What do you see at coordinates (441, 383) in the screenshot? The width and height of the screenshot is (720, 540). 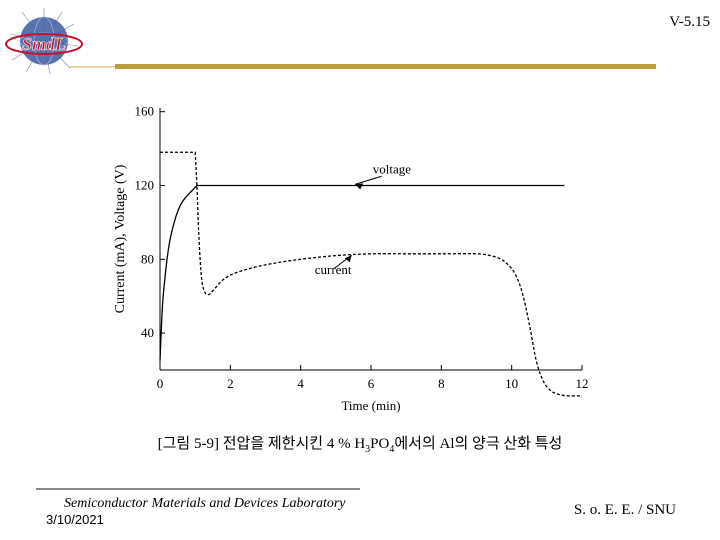 I see `x-tick-label: 8` at bounding box center [441, 383].